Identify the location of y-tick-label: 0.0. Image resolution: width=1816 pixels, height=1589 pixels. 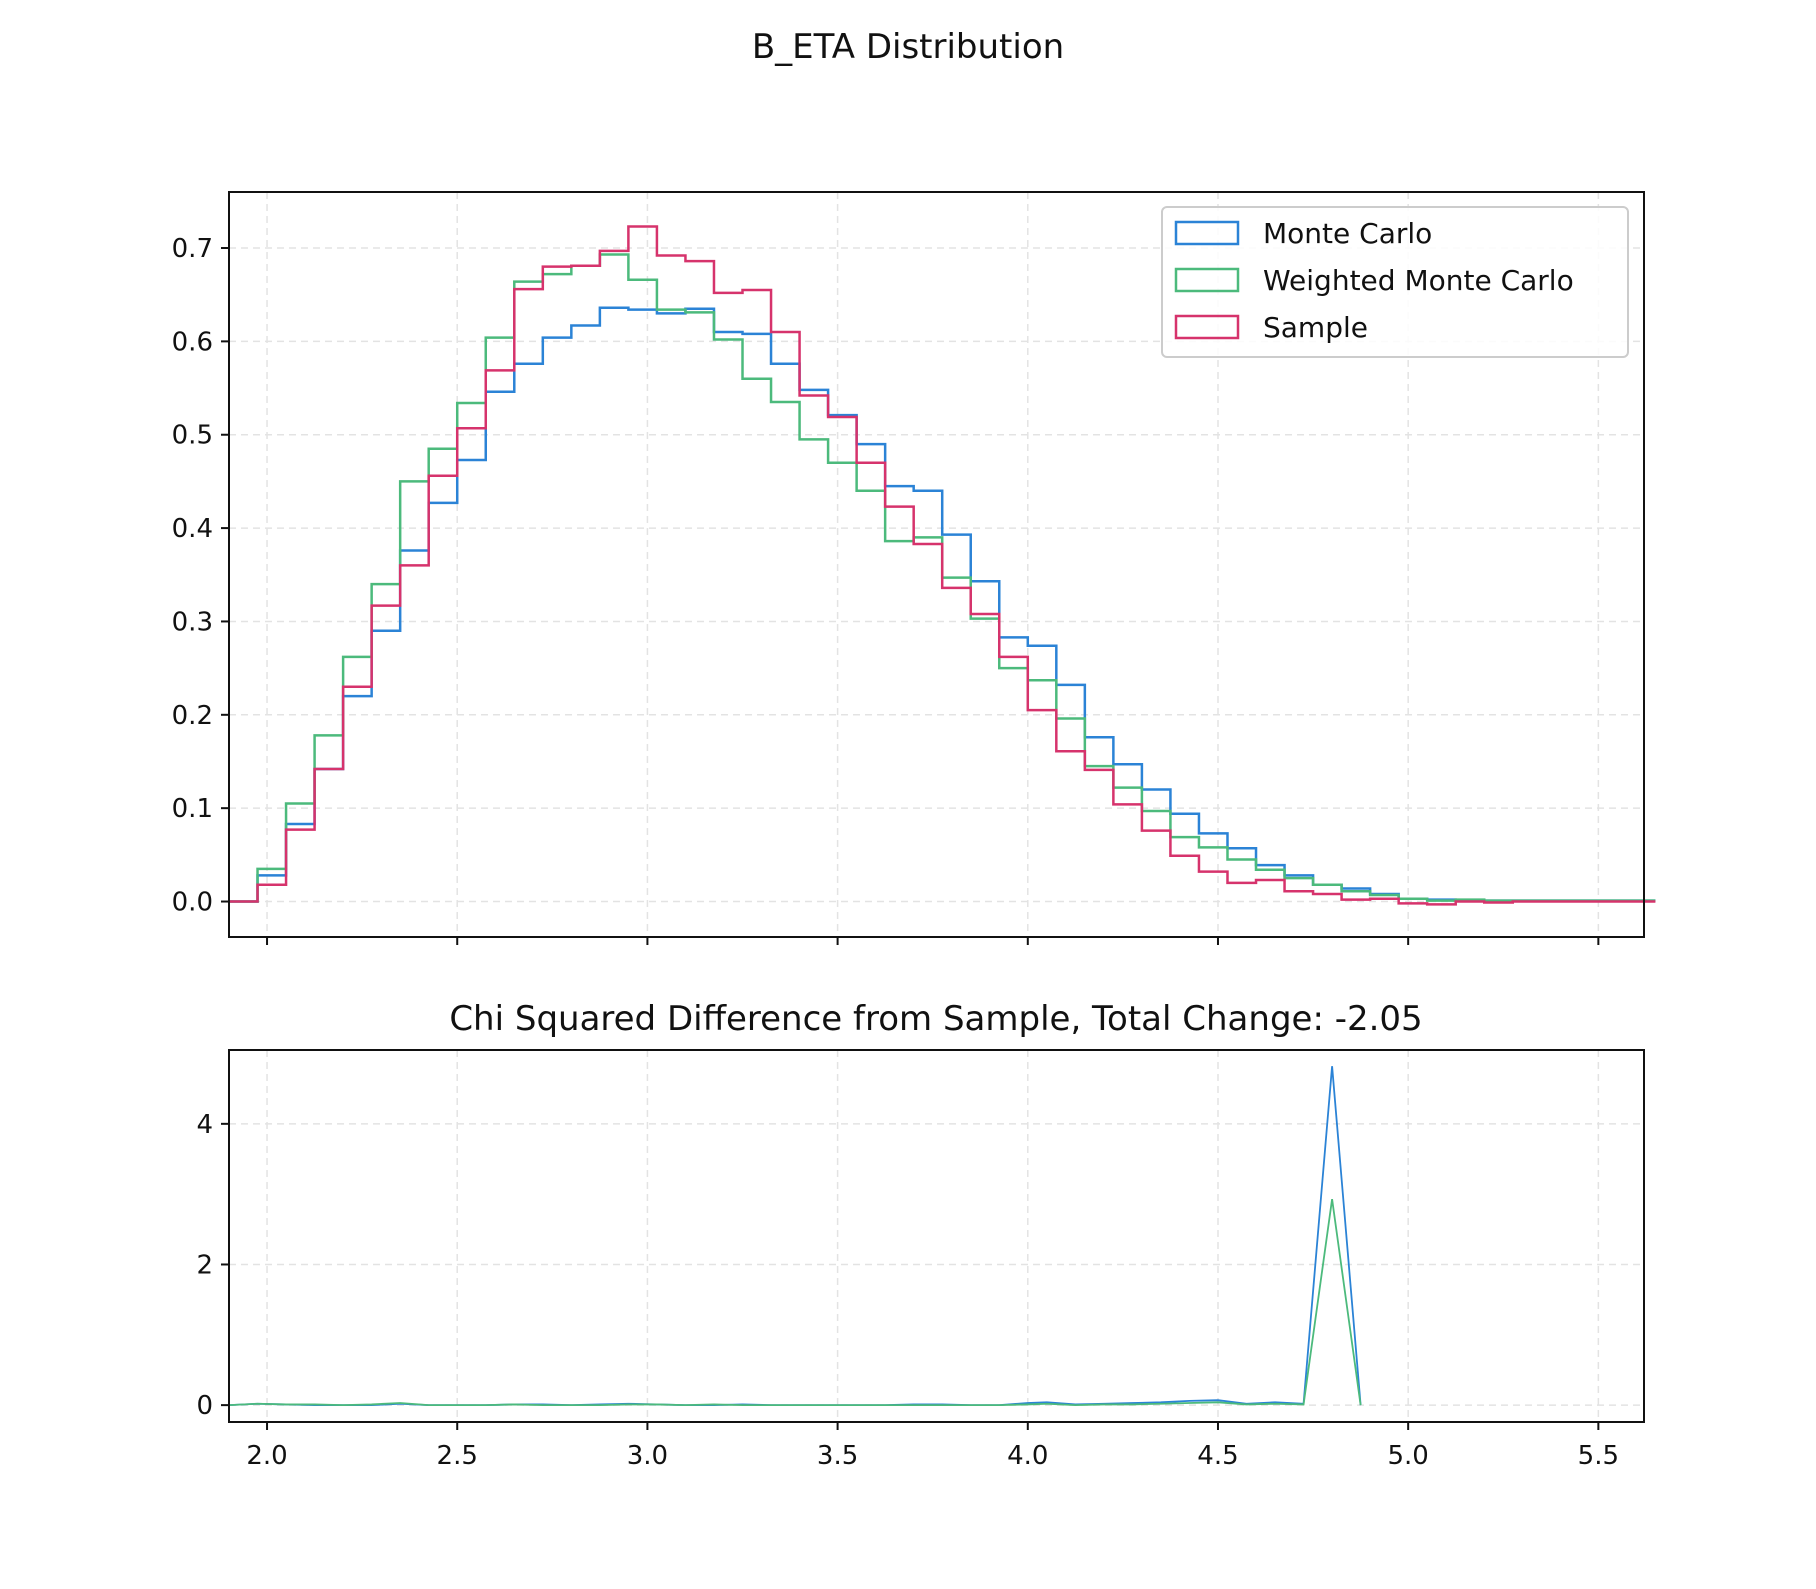
(192, 903).